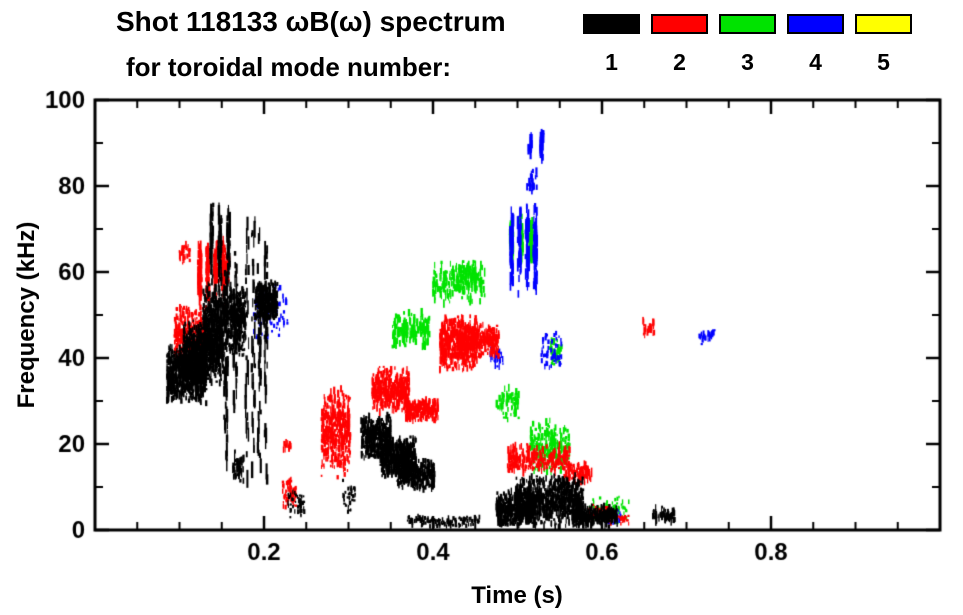  What do you see at coordinates (679, 45) in the screenshot?
I see `legend-item-mode-2: 2` at bounding box center [679, 45].